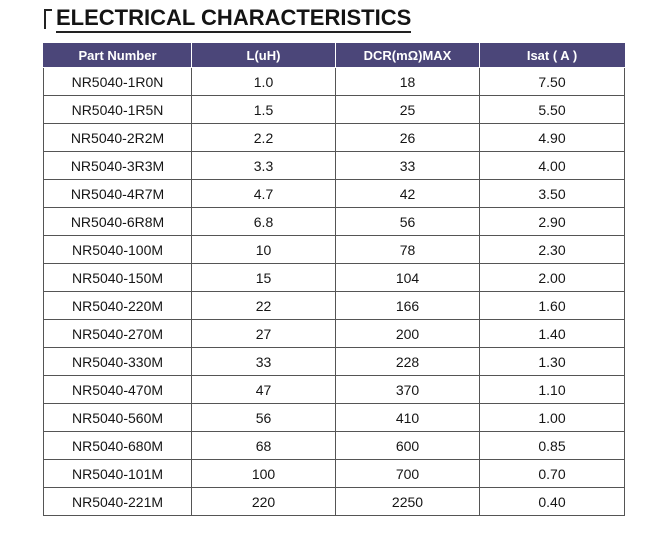 This screenshot has width=665, height=541. What do you see at coordinates (263, 417) in the screenshot?
I see `inductance-cell: 56` at bounding box center [263, 417].